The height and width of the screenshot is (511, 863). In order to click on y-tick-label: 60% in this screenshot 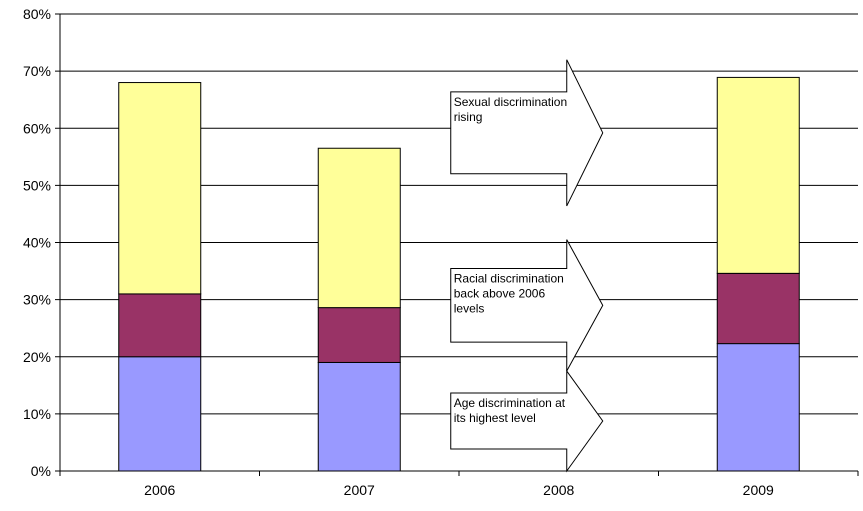, I will do `click(37, 128)`.